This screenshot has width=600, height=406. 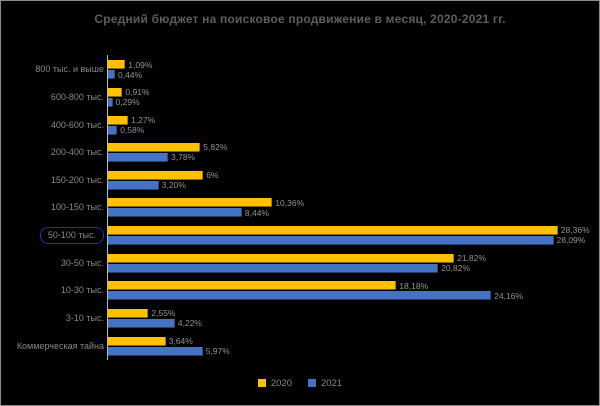 What do you see at coordinates (256, 212) in the screenshot?
I see `value-label-2021: 8,44%` at bounding box center [256, 212].